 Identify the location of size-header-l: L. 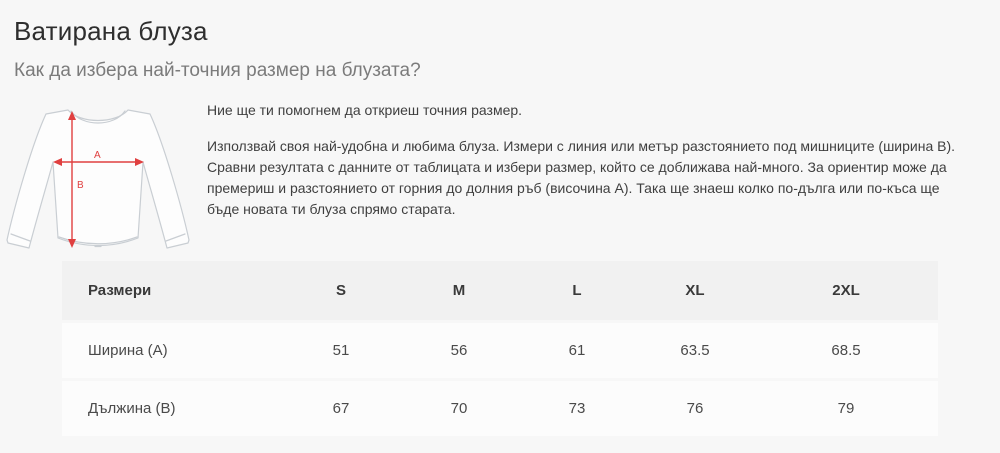
(577, 290).